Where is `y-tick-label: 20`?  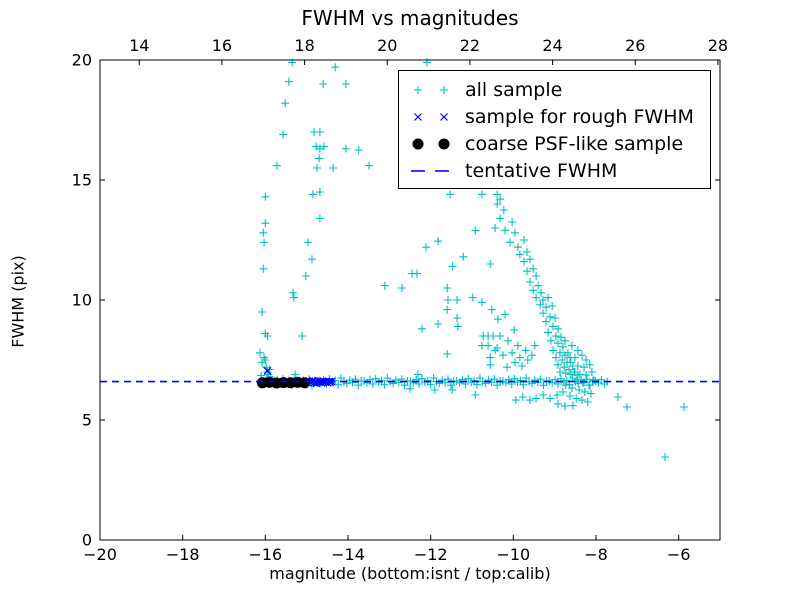
y-tick-label: 20 is located at coordinates (82, 60).